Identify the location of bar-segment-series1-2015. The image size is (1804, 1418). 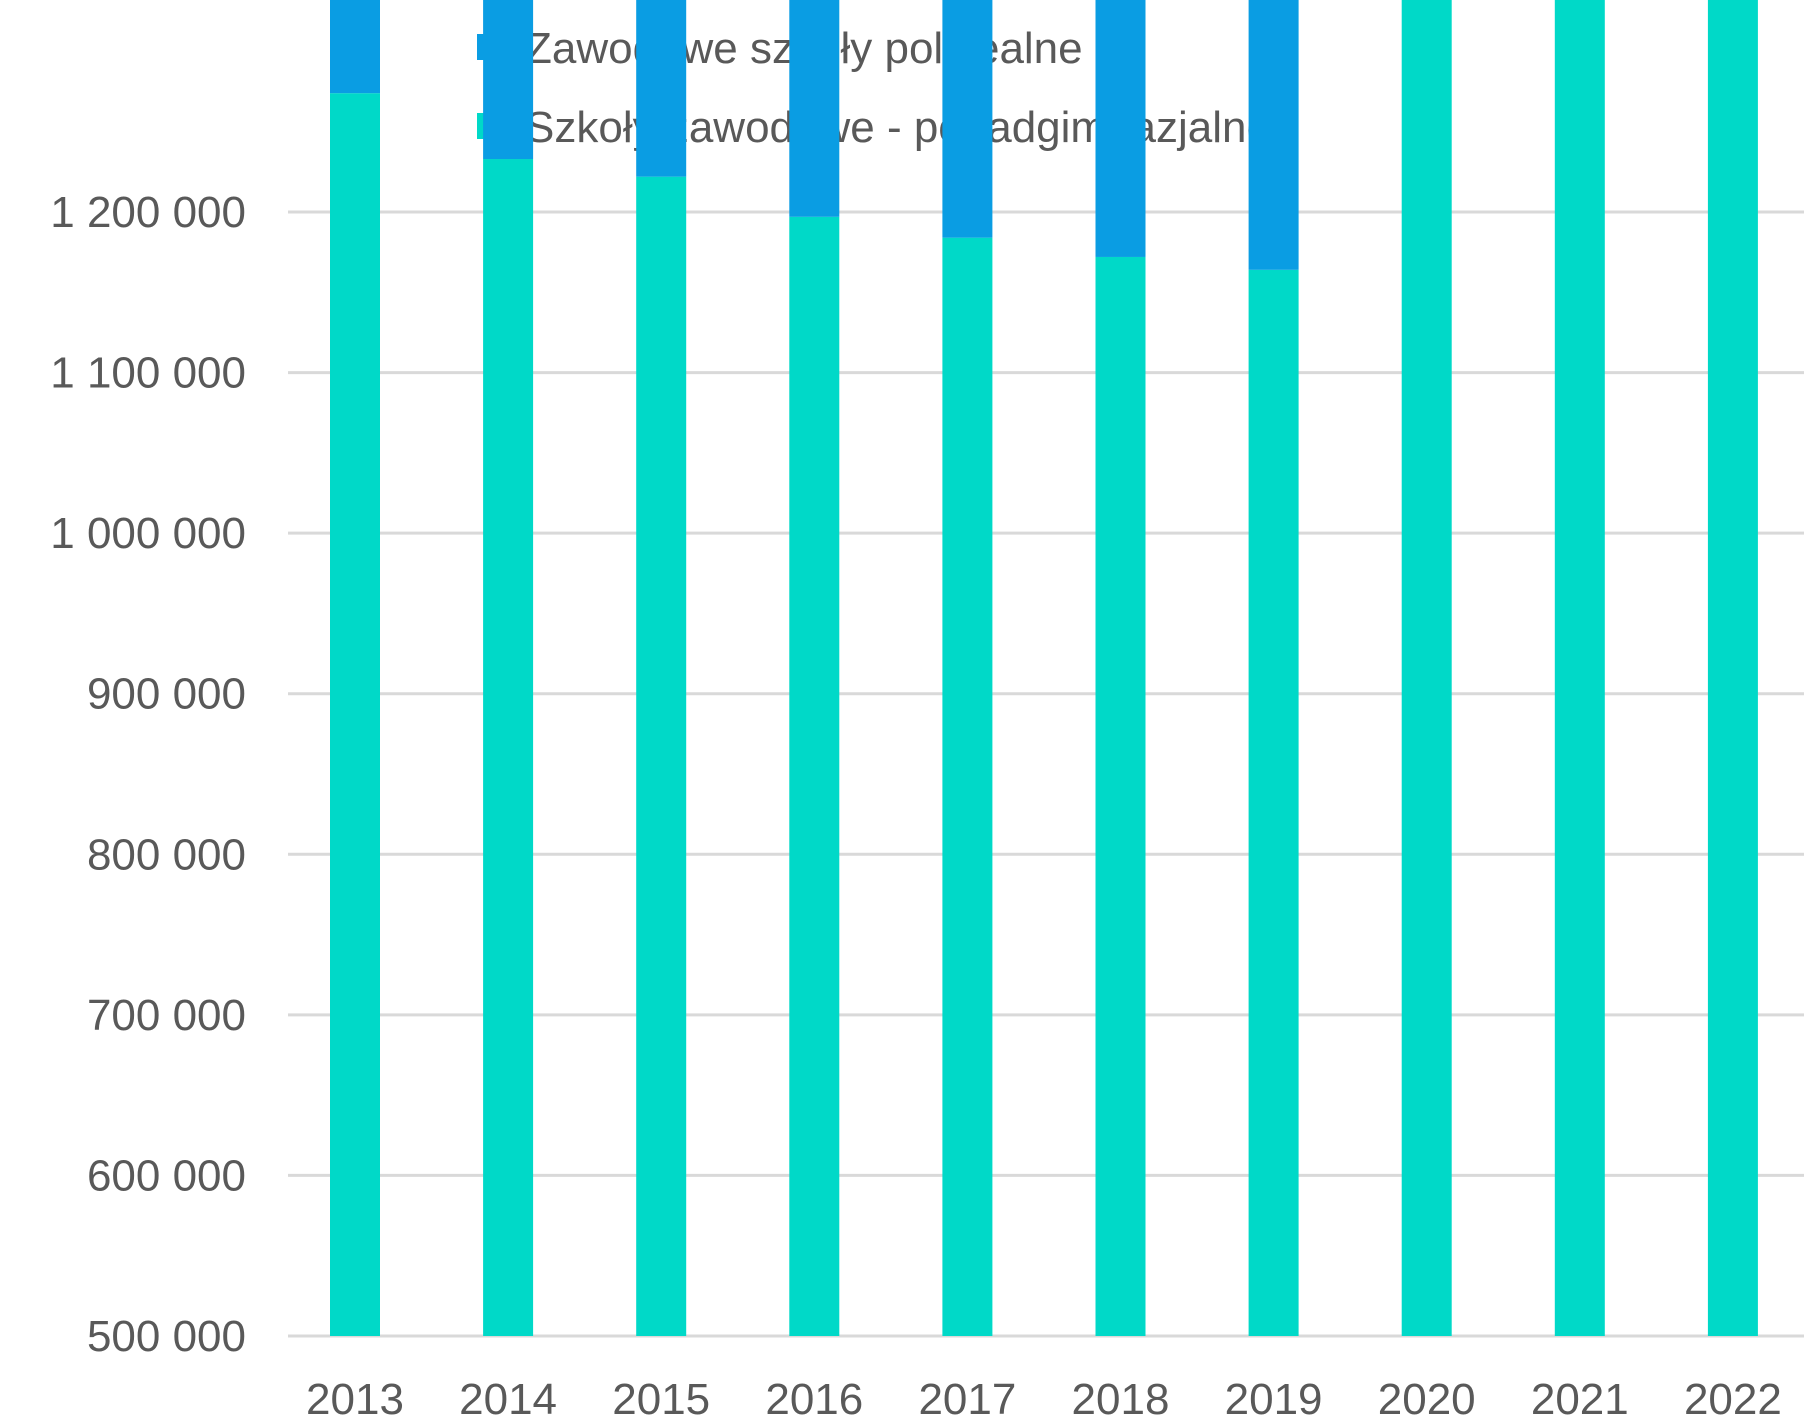
(661, 88).